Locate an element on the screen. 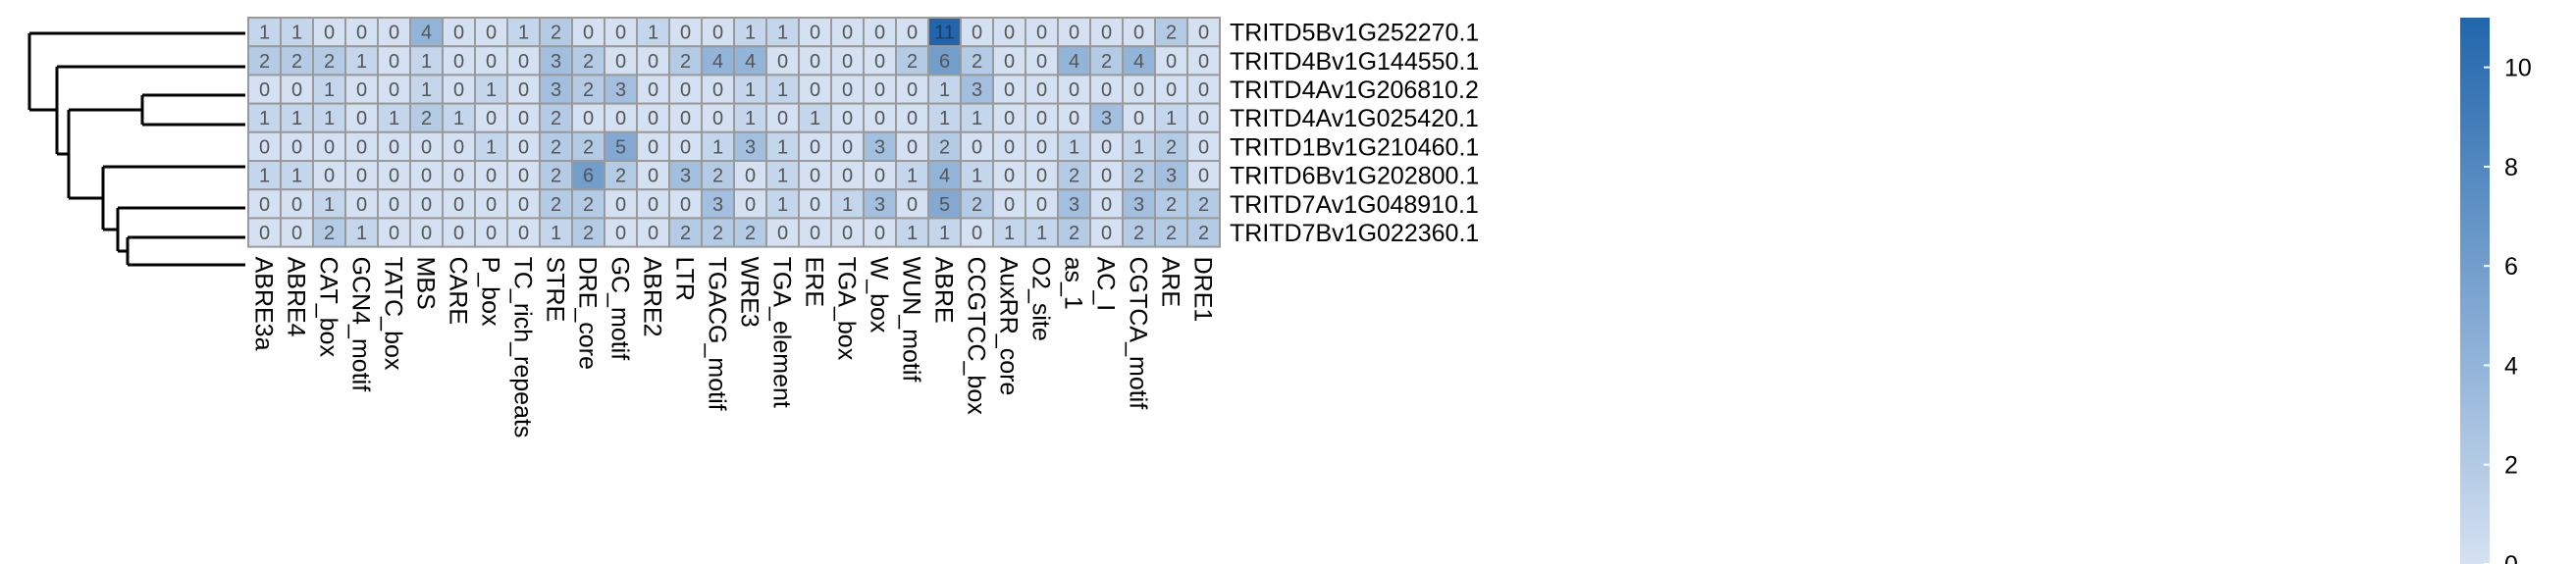  colorbar-tick-label: 0 is located at coordinates (2511, 557).